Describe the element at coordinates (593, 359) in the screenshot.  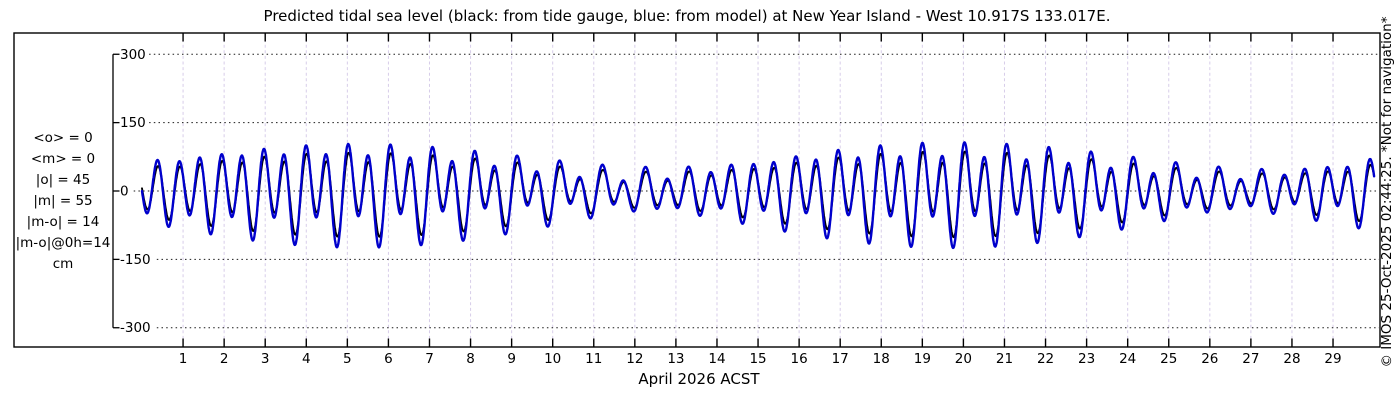
I see `day-tick-label: 11` at that location.